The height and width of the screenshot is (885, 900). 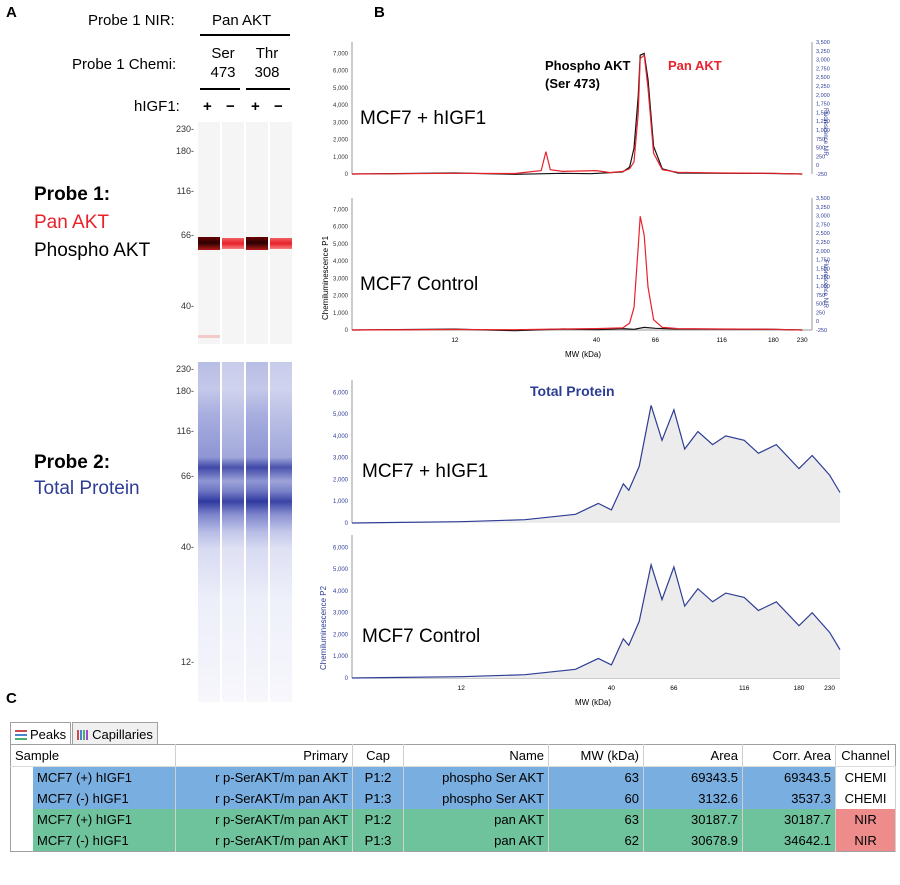 What do you see at coordinates (789, 819) in the screenshot?
I see `cell-corr-area: 30187.7` at bounding box center [789, 819].